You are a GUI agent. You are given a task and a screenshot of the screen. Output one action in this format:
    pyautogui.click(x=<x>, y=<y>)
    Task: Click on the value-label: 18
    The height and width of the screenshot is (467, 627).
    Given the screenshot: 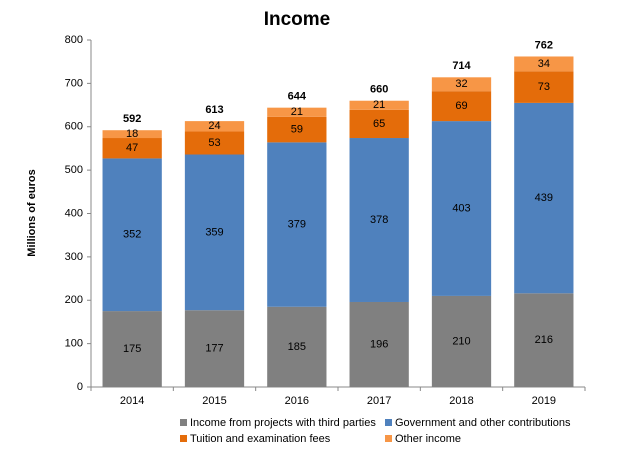 What is the action you would take?
    pyautogui.click(x=132, y=134)
    